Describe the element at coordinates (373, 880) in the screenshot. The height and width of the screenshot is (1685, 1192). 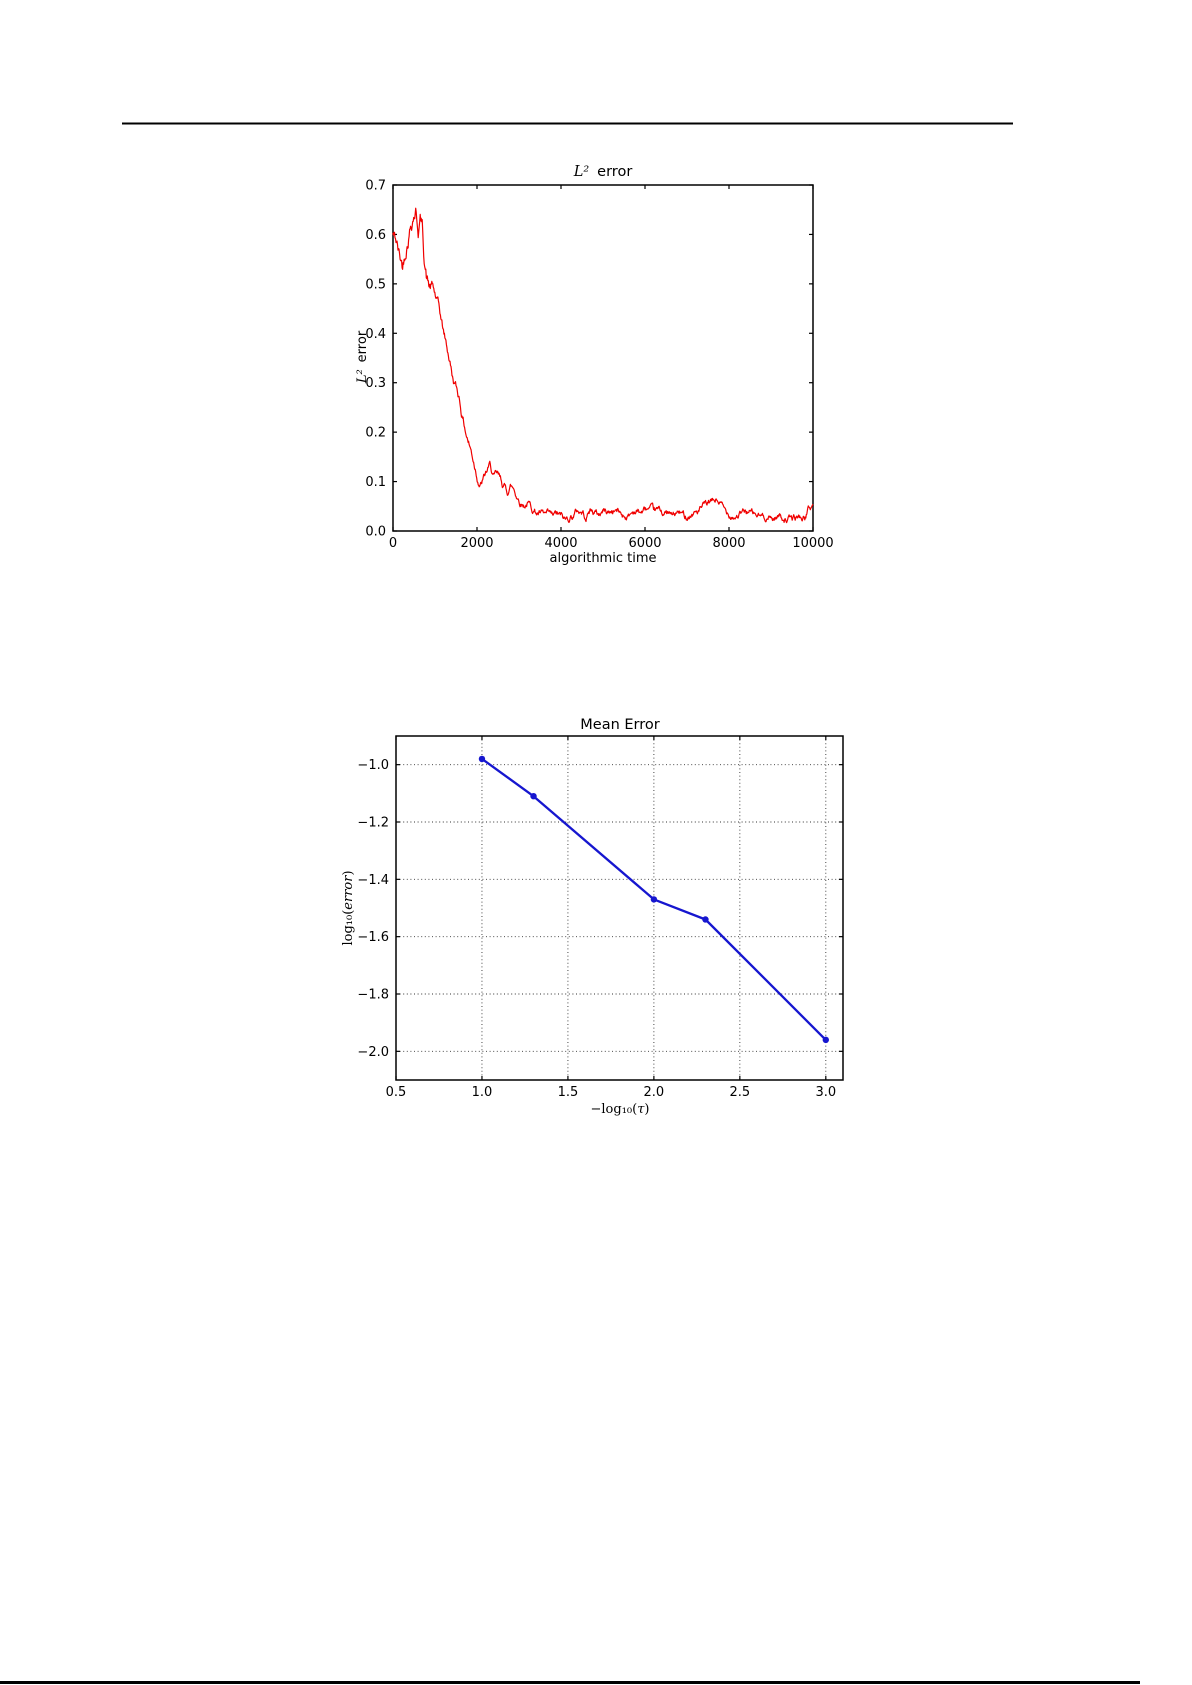
I see `y-tick-label: −1.4` at that location.